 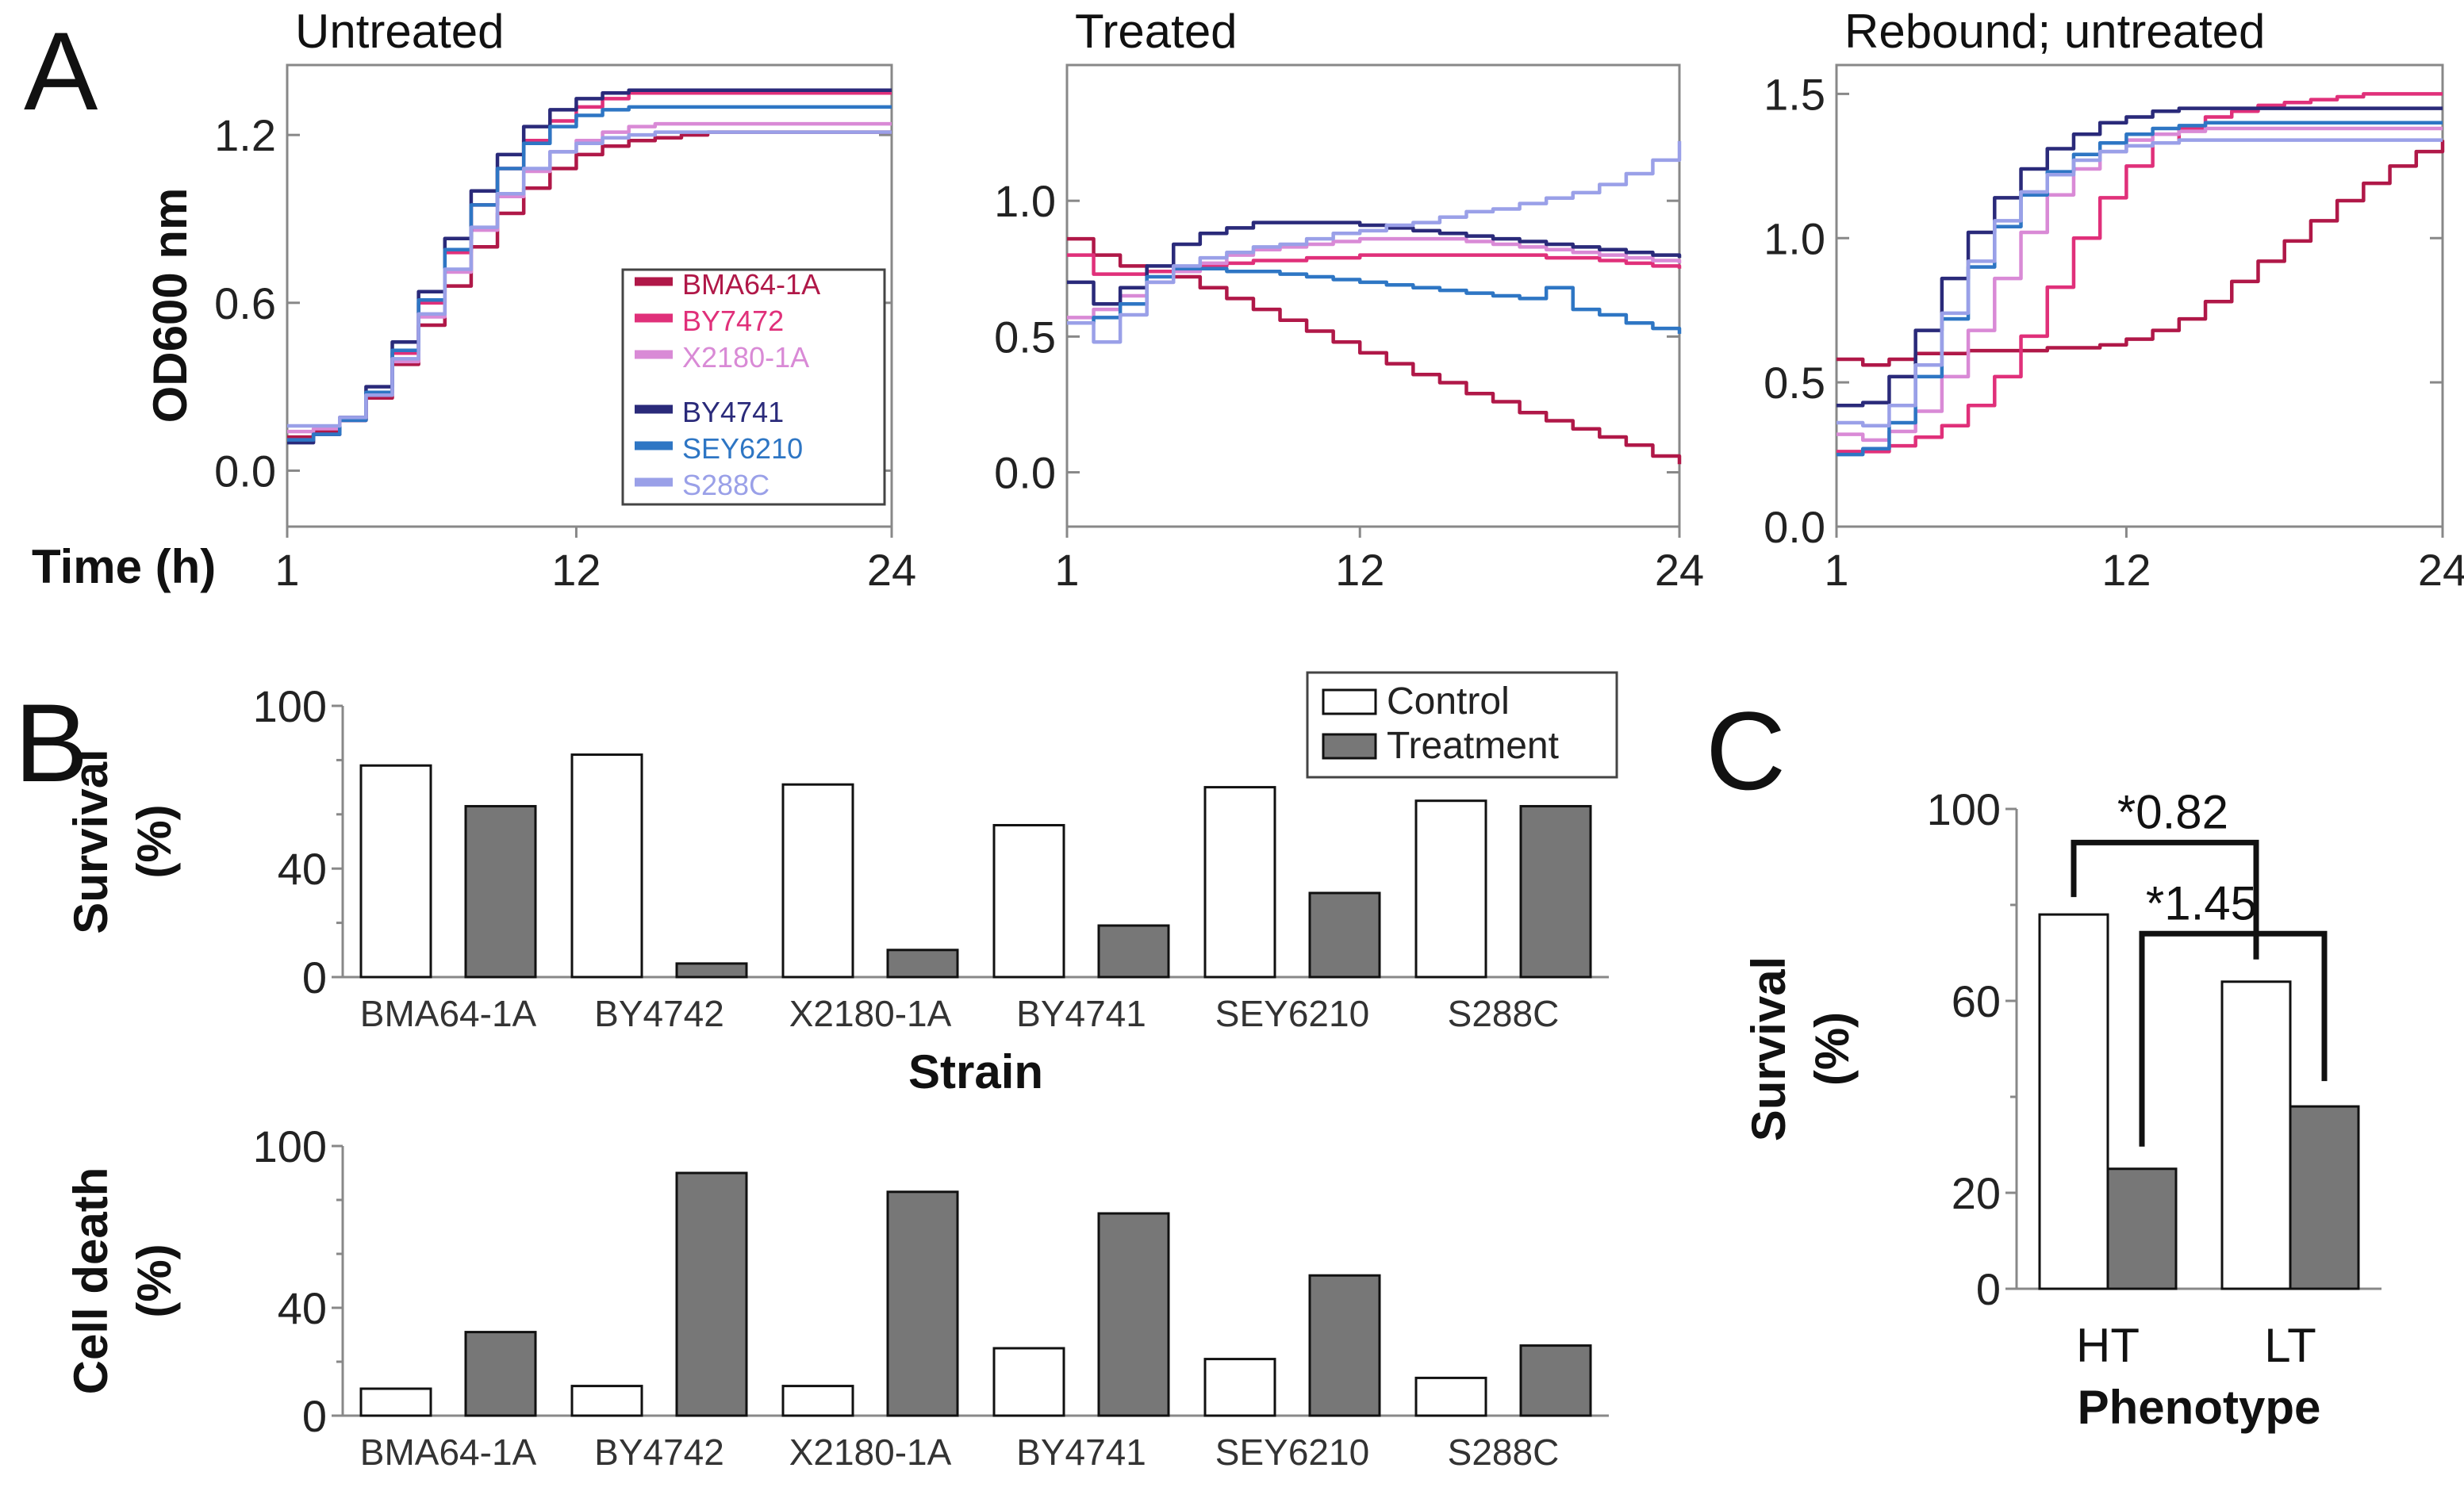 I want to click on y-tick-label: 0.6, so click(x=245, y=303).